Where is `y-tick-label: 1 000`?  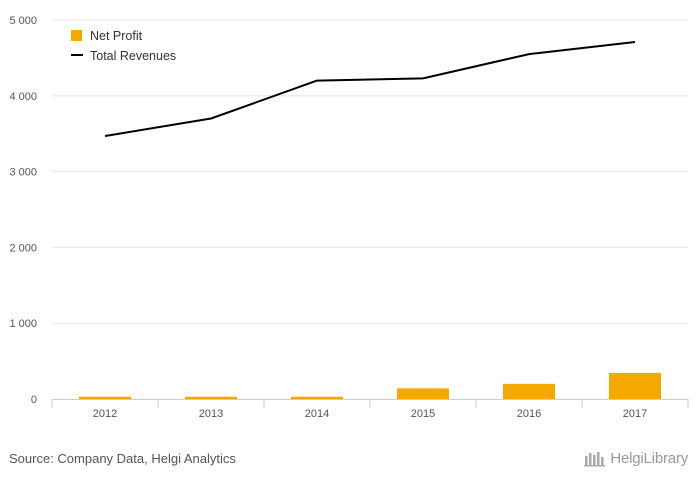 y-tick-label: 1 000 is located at coordinates (23, 324).